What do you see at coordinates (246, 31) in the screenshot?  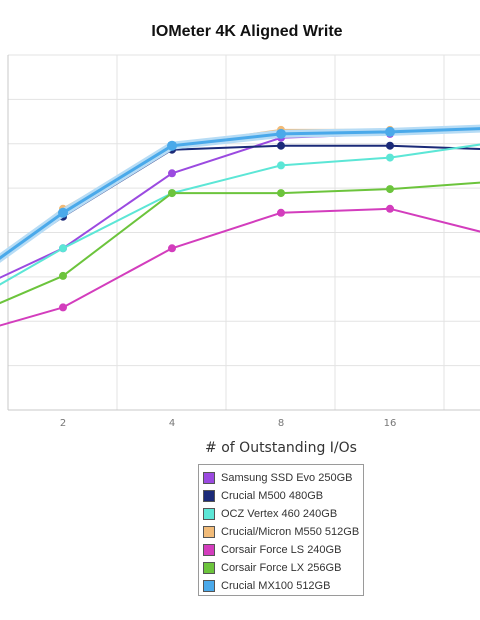 I see `chart-title: IOMeter 4K Aligned Write` at bounding box center [246, 31].